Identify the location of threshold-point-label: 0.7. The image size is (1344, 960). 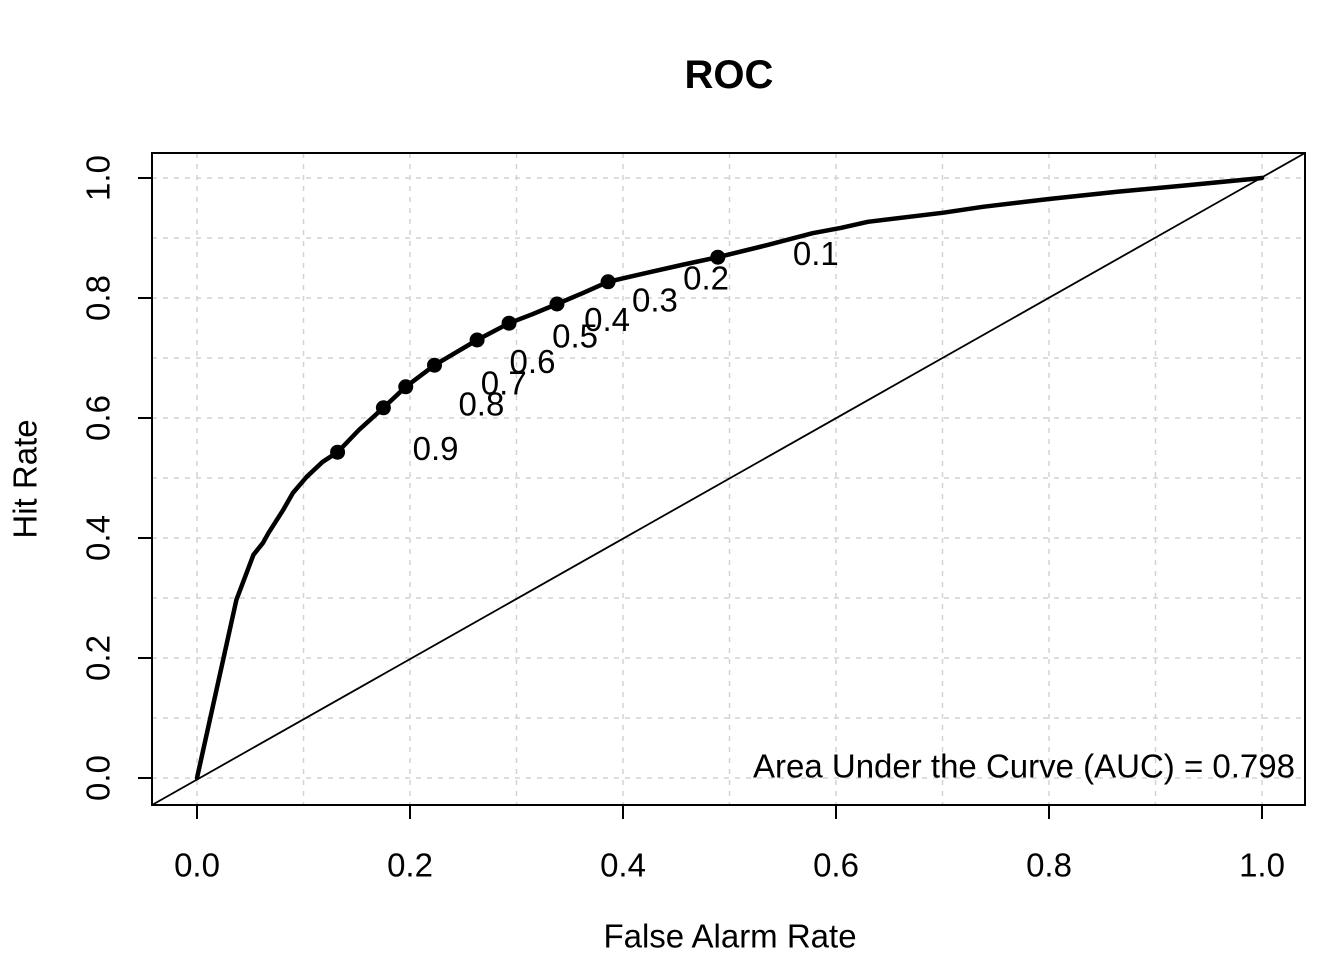
(504, 382).